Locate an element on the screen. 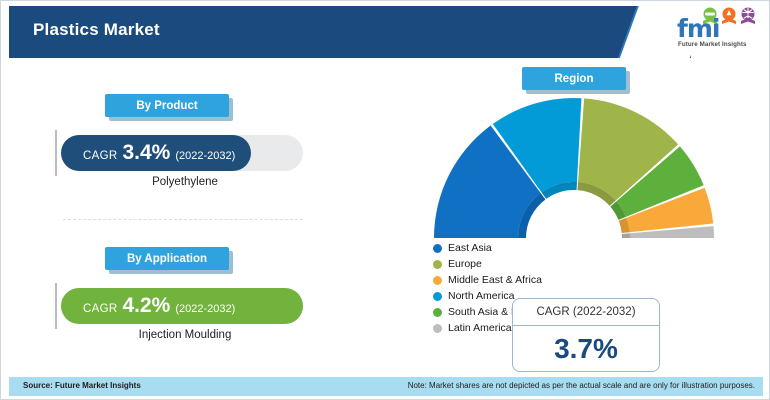 The height and width of the screenshot is (400, 770). product-caption: Polyethylene is located at coordinates (185, 182).